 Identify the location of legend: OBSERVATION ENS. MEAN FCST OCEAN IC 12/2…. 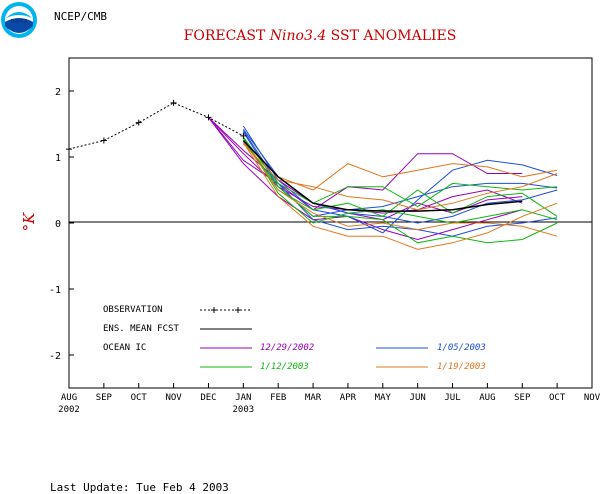
(294, 338).